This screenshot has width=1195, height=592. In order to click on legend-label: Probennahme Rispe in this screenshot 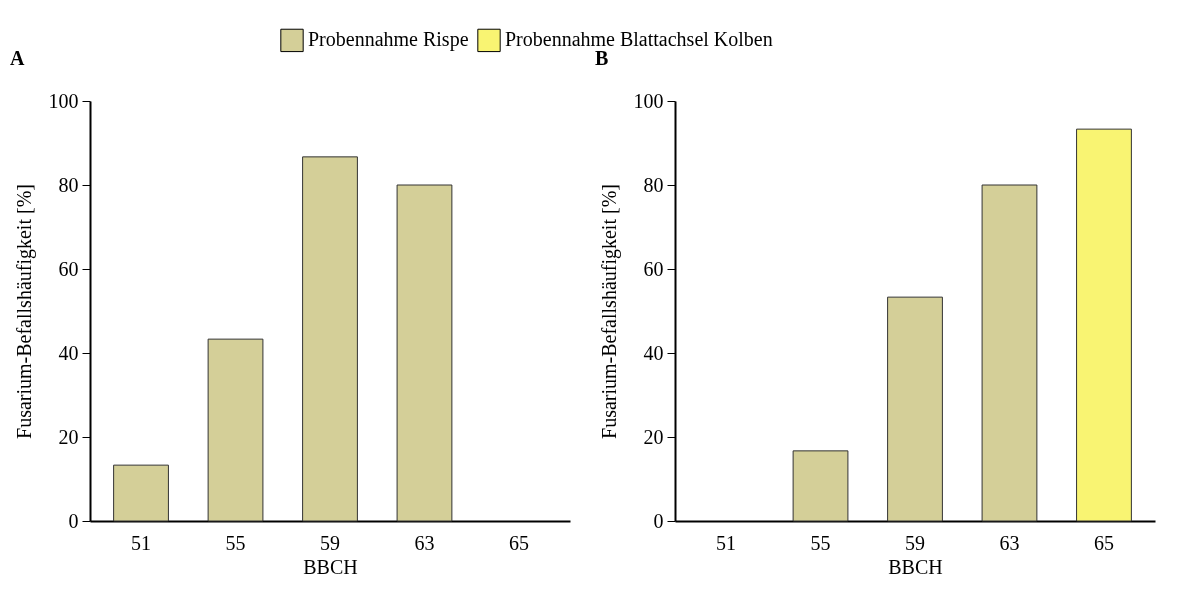, I will do `click(388, 40)`.